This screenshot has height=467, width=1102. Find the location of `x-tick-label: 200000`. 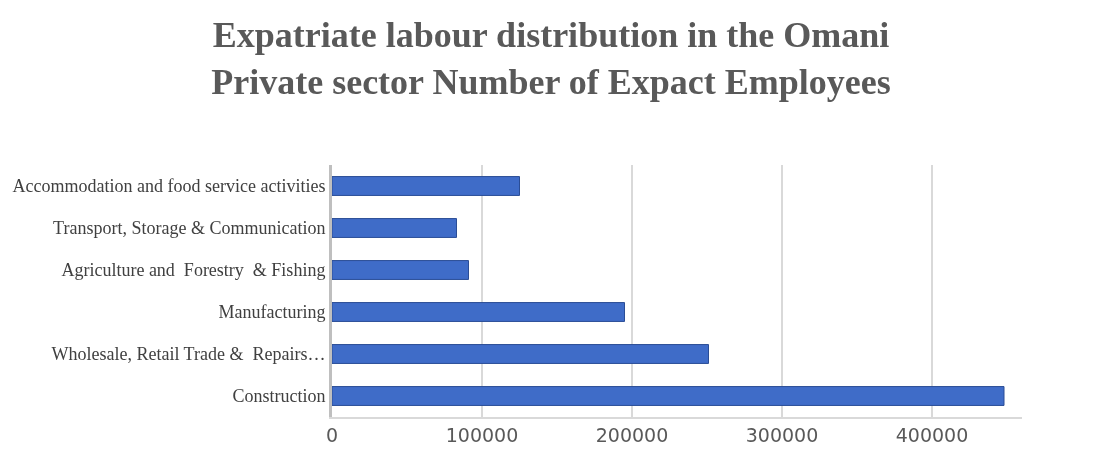

x-tick-label: 200000 is located at coordinates (632, 434).